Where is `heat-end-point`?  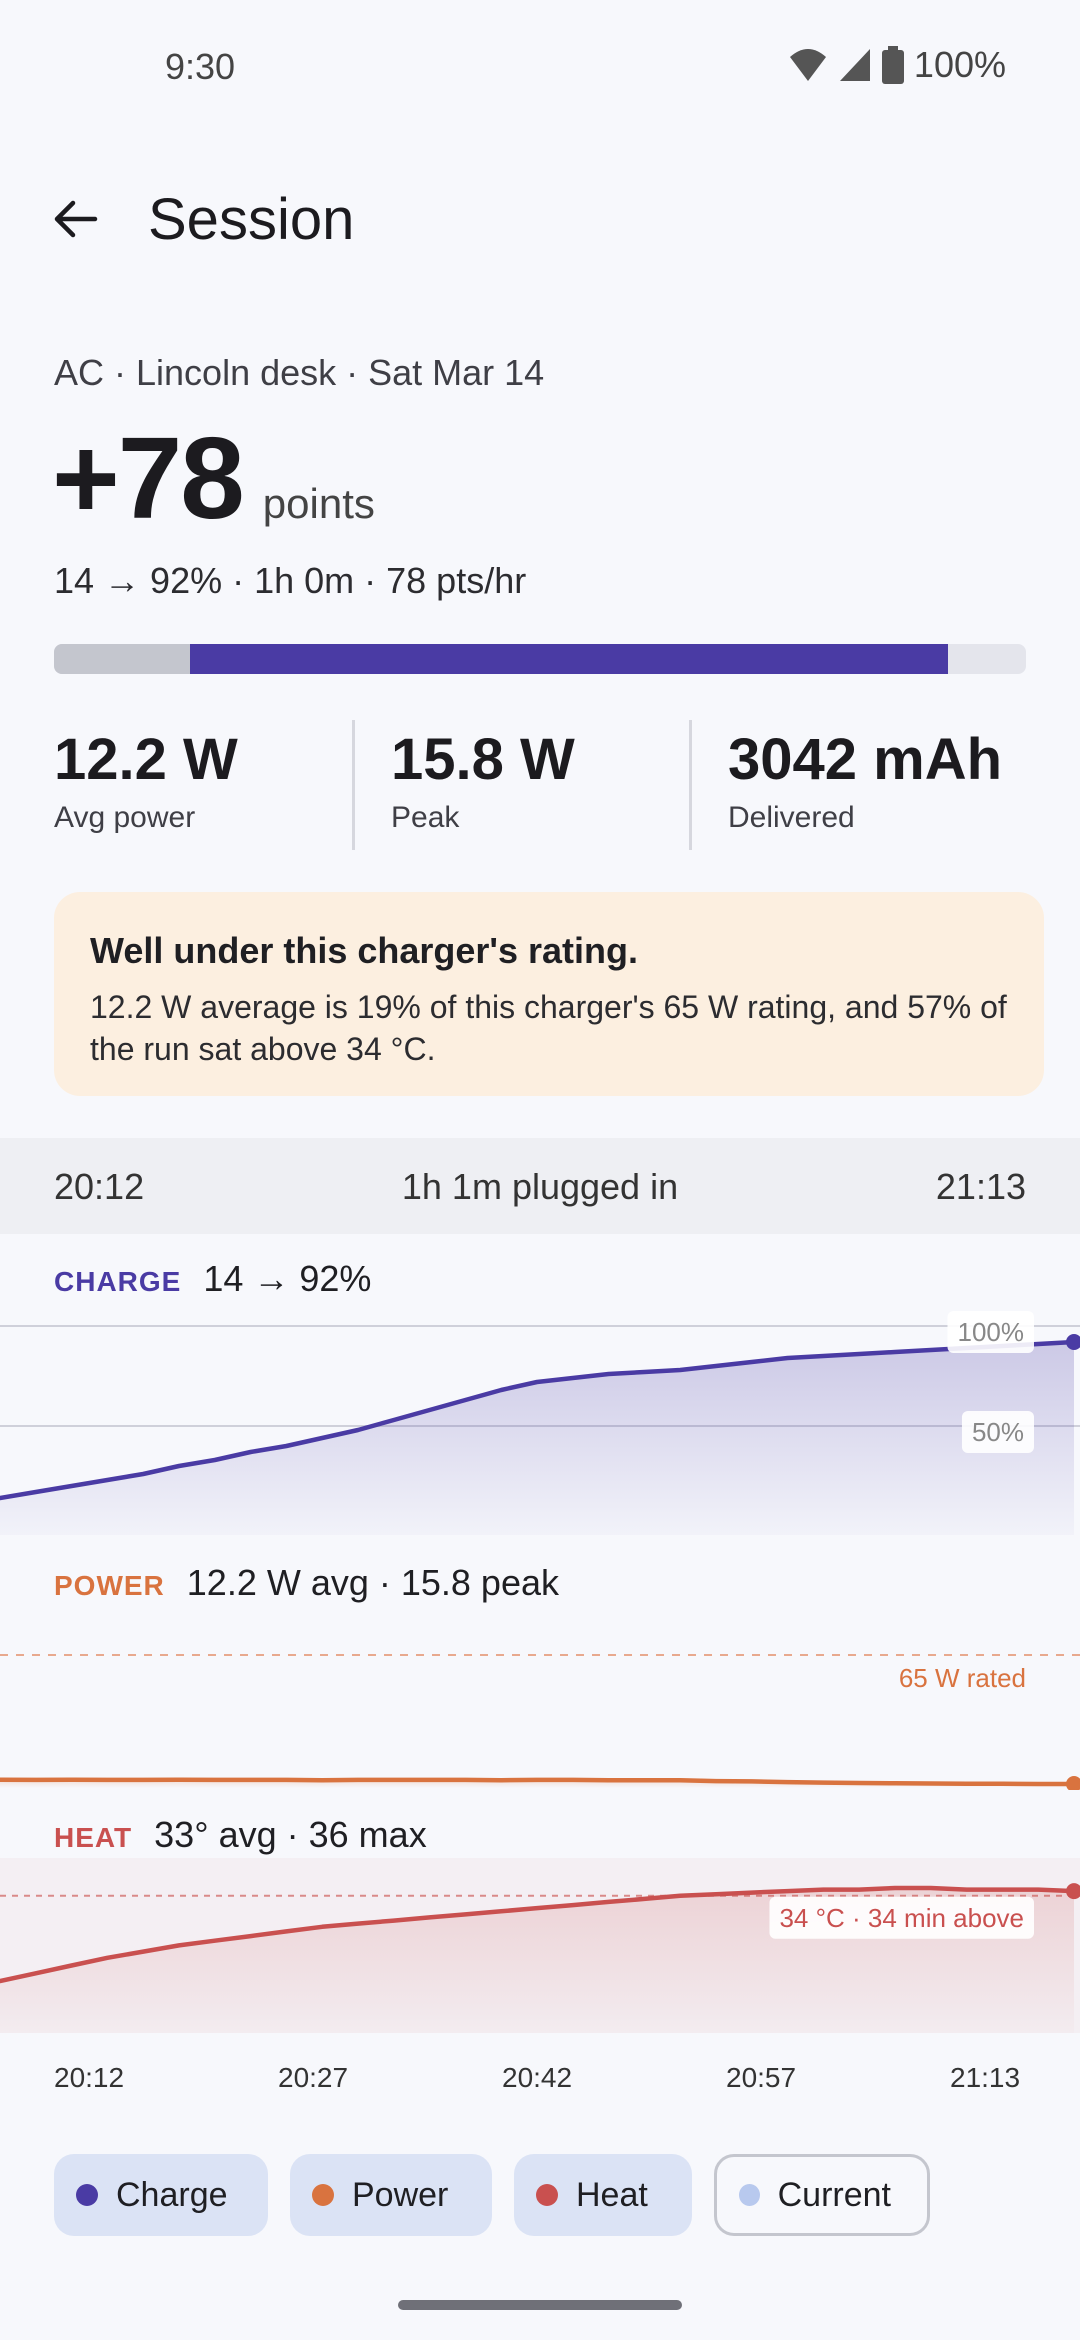 heat-end-point is located at coordinates (1073, 1891).